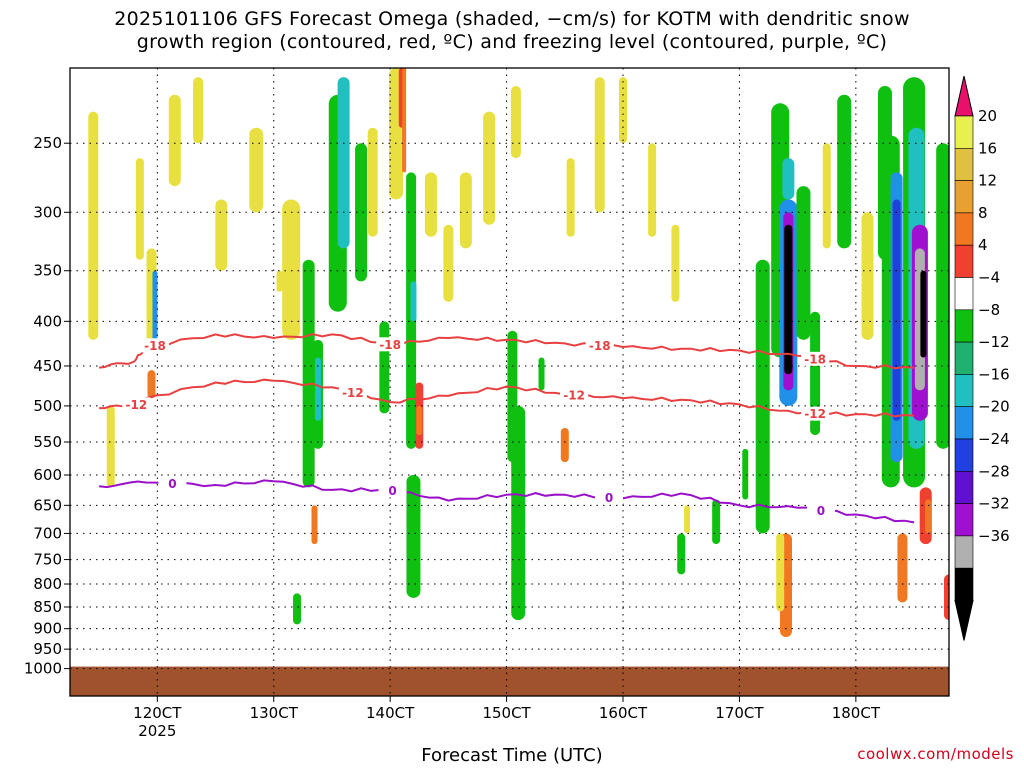 Image resolution: width=1024 pixels, height=768 pixels. What do you see at coordinates (157, 713) in the screenshot?
I see `x-tick-label: 120CT` at bounding box center [157, 713].